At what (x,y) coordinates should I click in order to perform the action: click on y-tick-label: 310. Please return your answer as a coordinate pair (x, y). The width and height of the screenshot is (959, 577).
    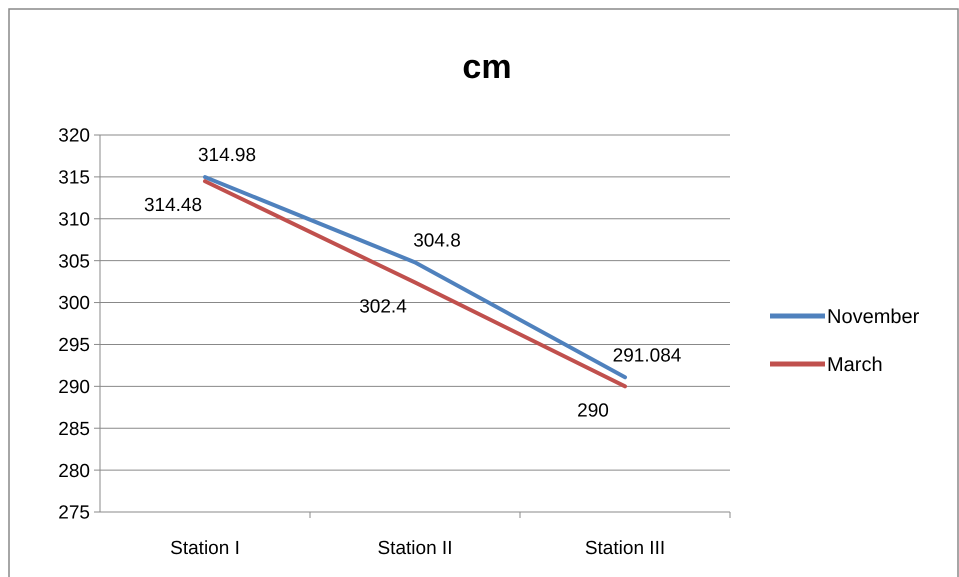
    Looking at the image, I should click on (74, 219).